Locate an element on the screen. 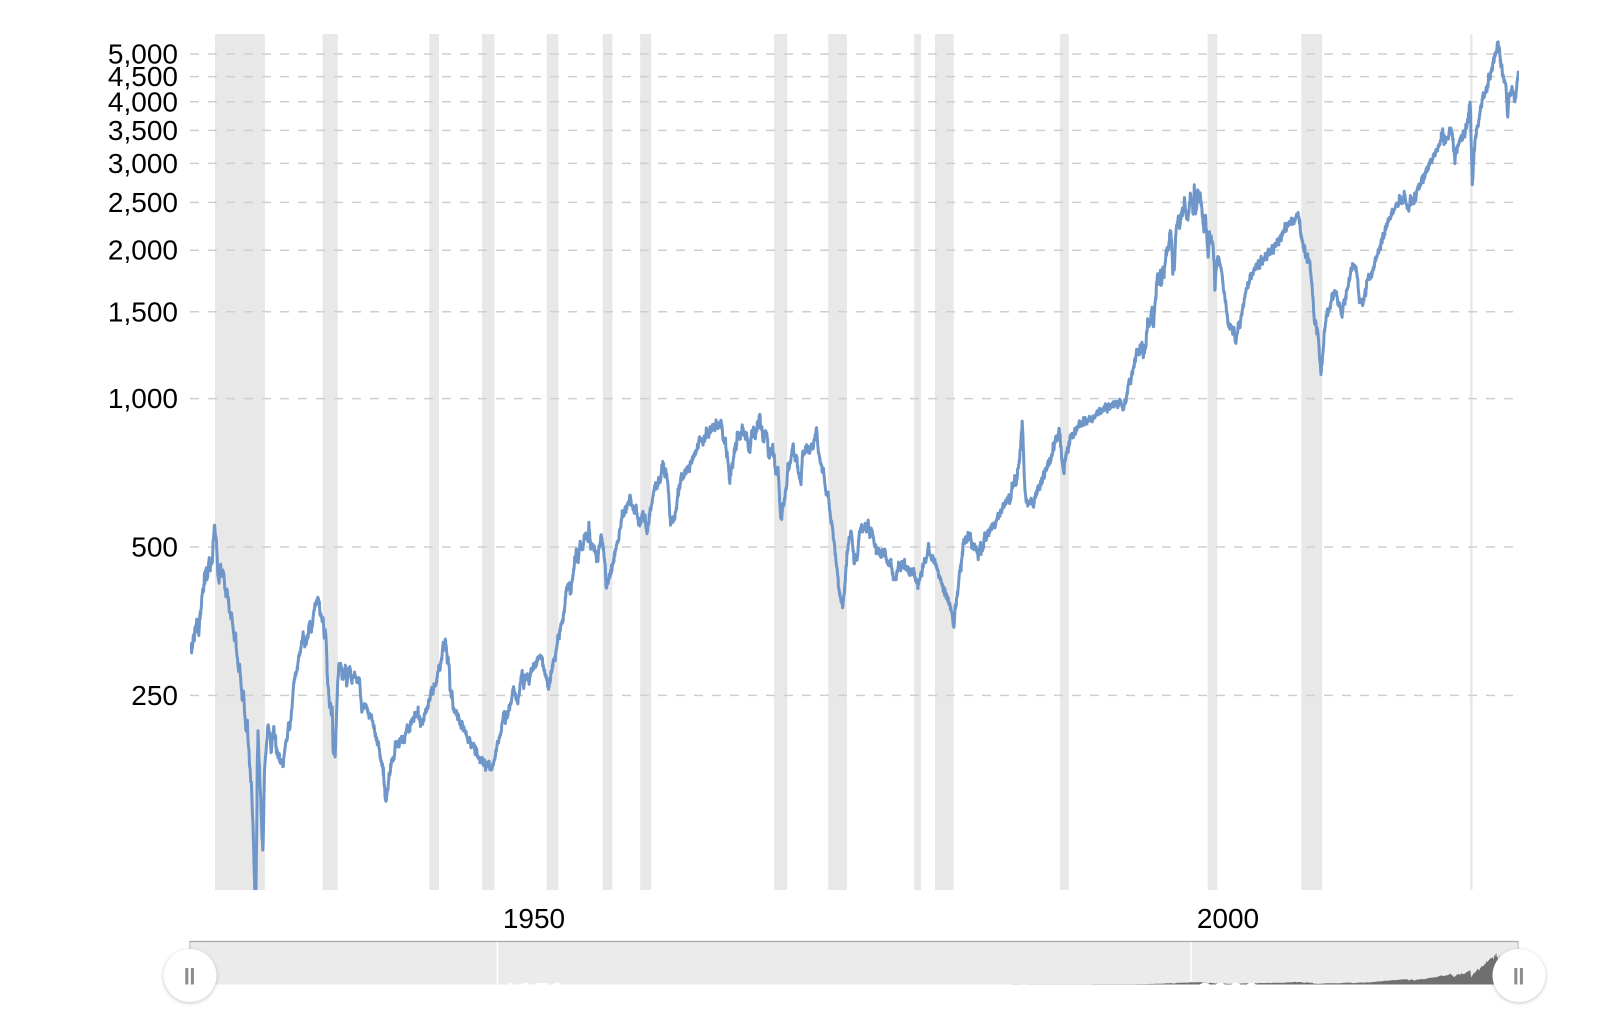  svg-text: 4,000 is located at coordinates (143, 101).